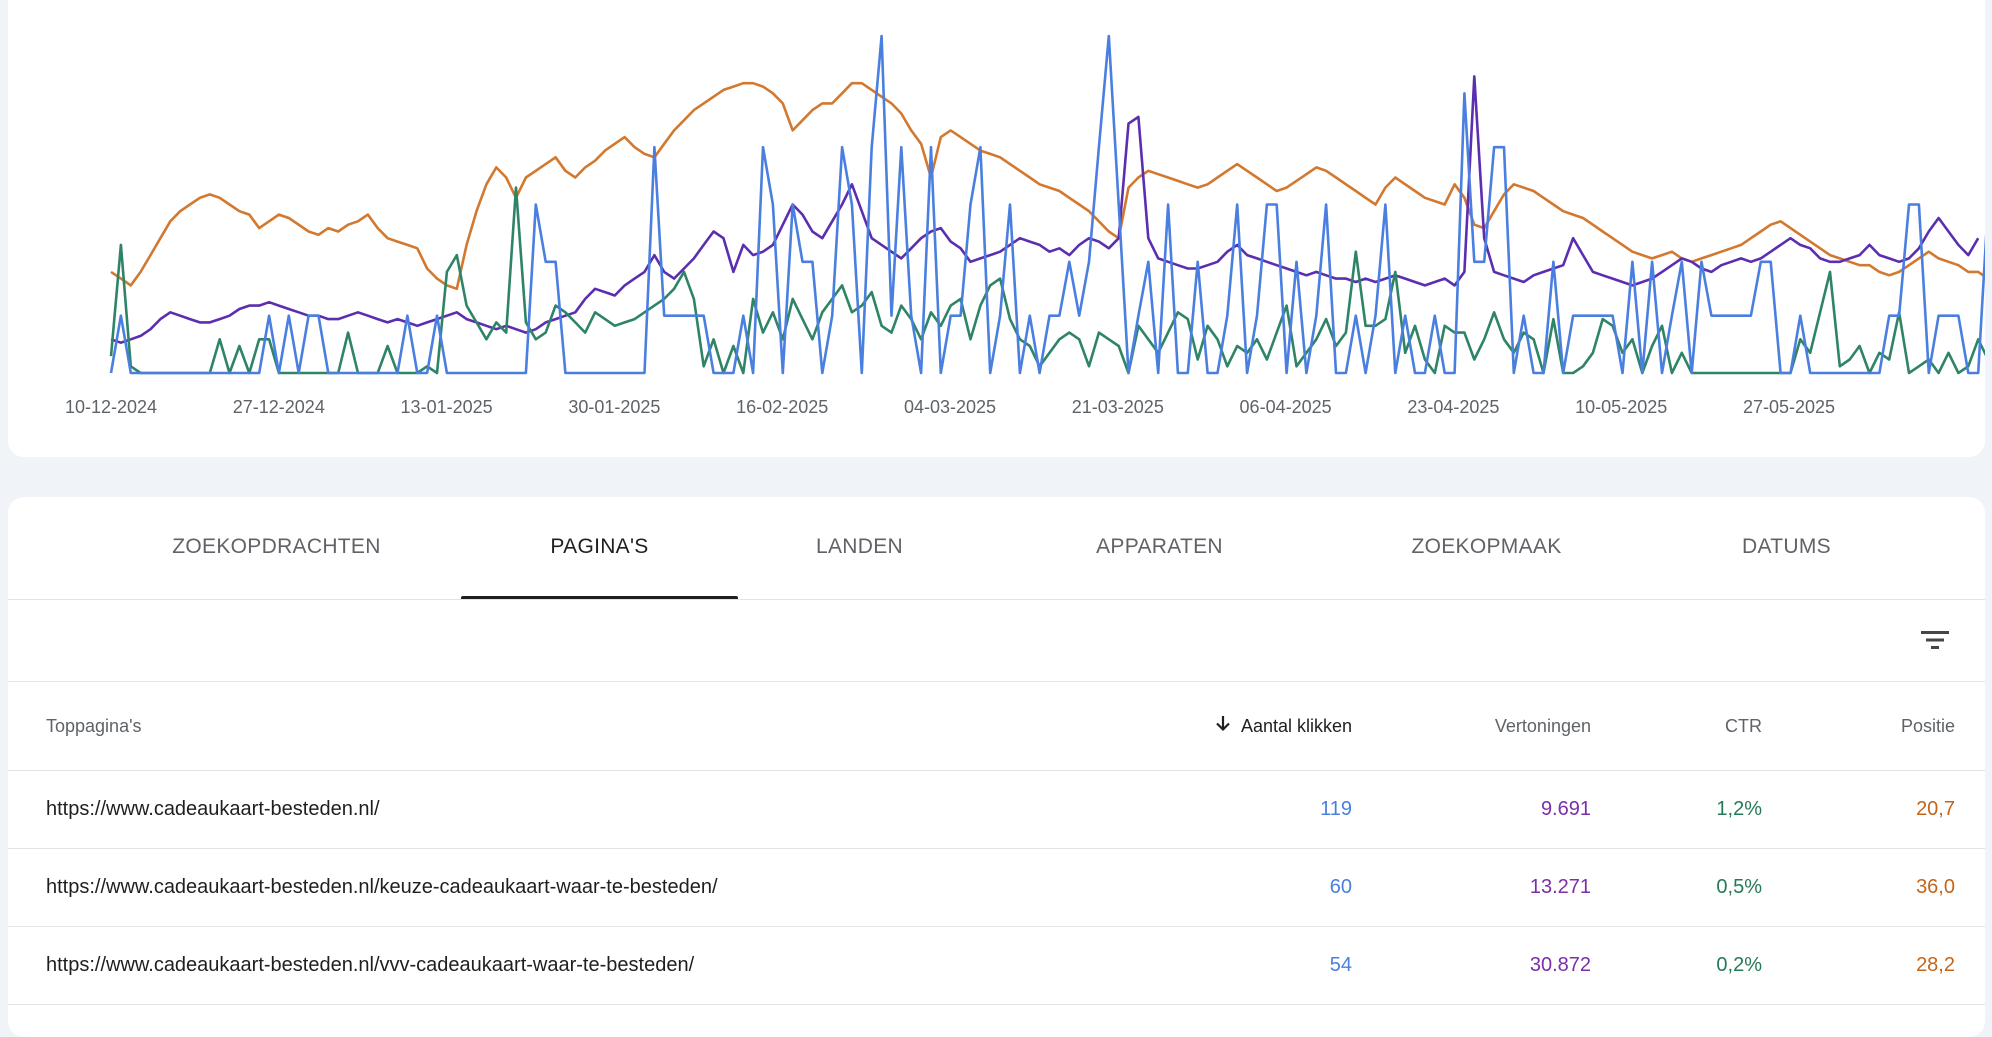  I want to click on tab-paginas: PAGINA'S, so click(599, 548).